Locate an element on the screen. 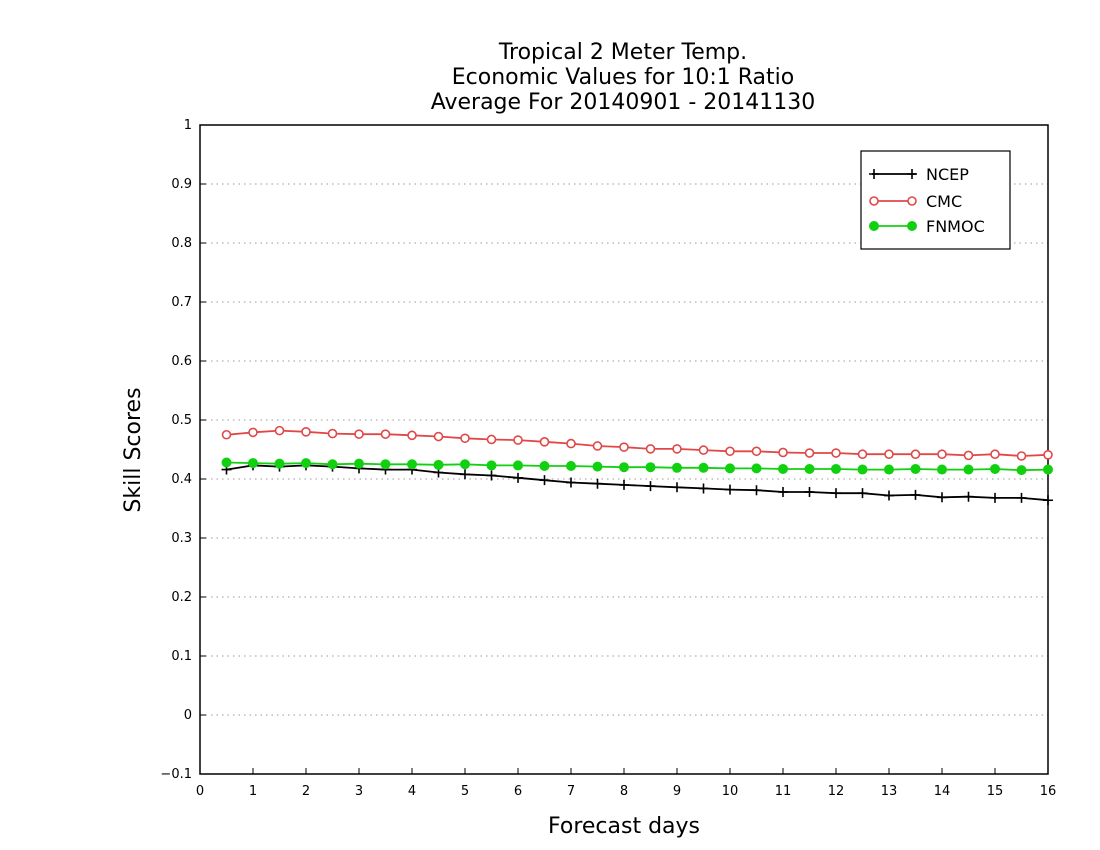 Image resolution: width=1100 pixels, height=850 pixels. x-tick-label: 14 is located at coordinates (942, 791).